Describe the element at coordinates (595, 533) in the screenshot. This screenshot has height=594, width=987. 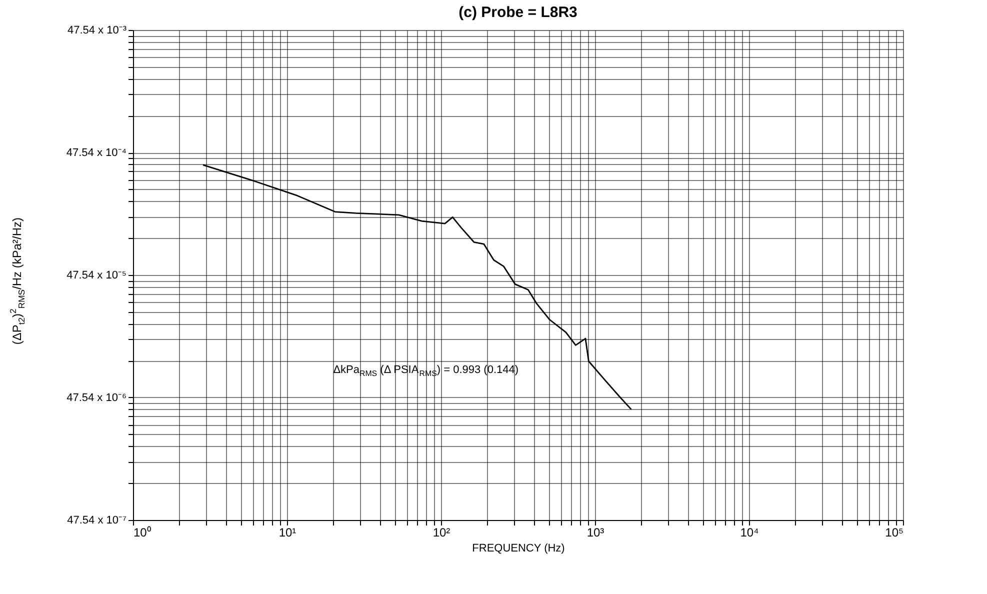
I see `x-tick-label: 10³` at that location.